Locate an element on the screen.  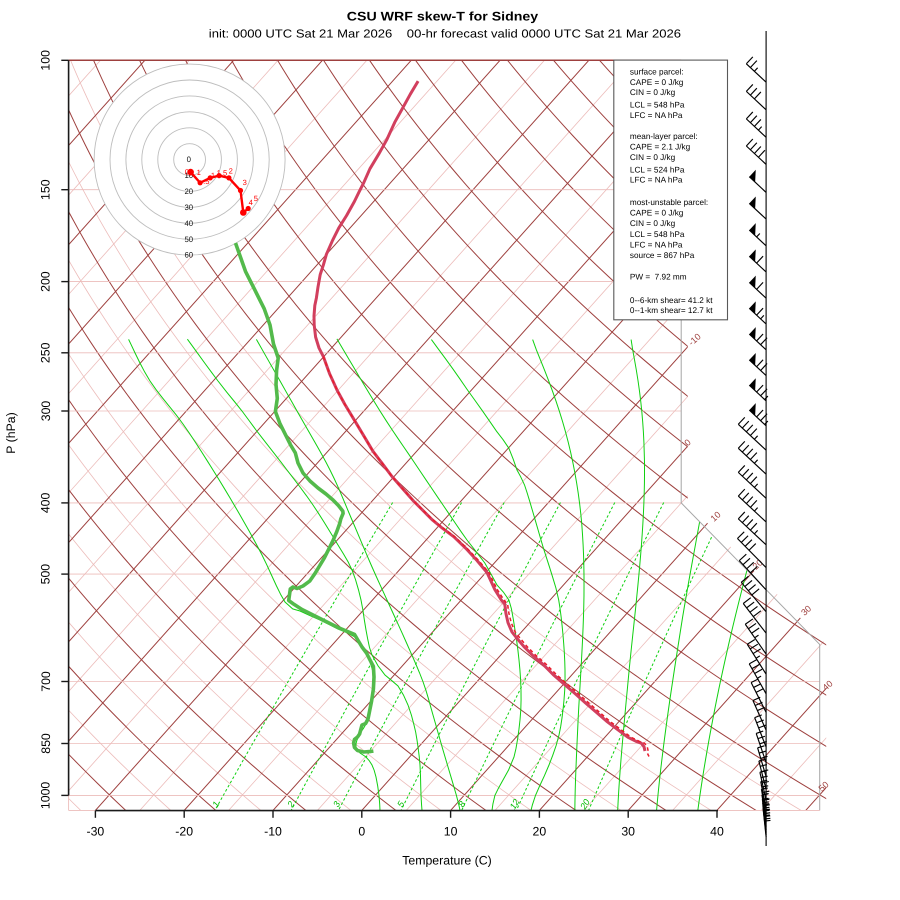
svg-text: 4 is located at coordinates (251, 202).